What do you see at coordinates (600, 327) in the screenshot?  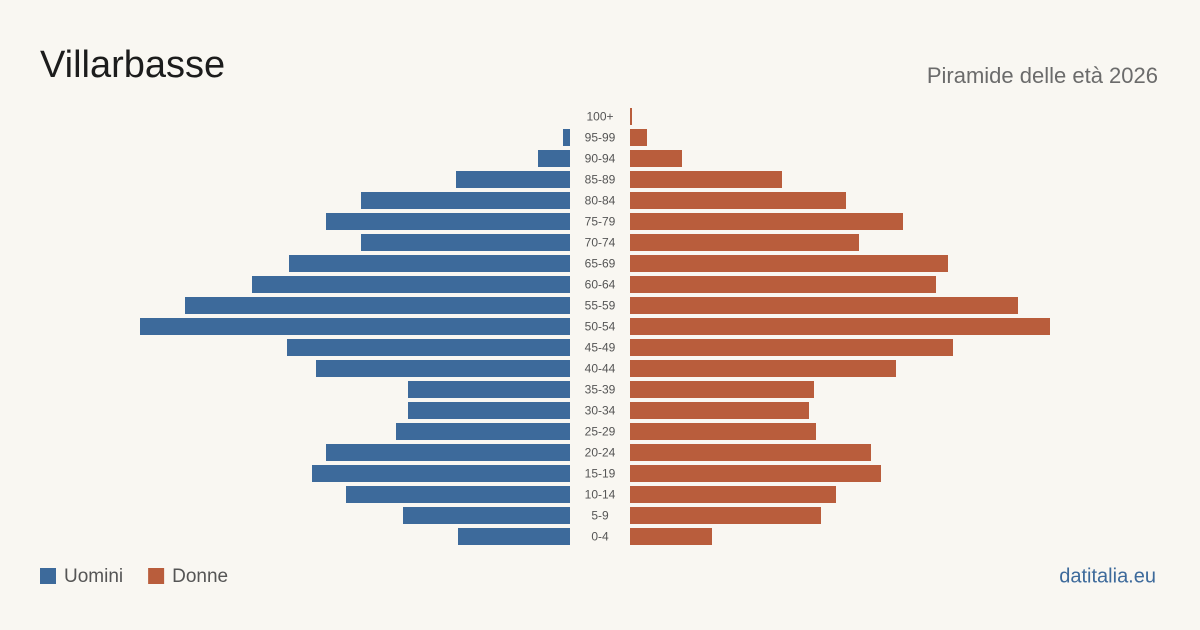 I see `age-label: 50-54` at bounding box center [600, 327].